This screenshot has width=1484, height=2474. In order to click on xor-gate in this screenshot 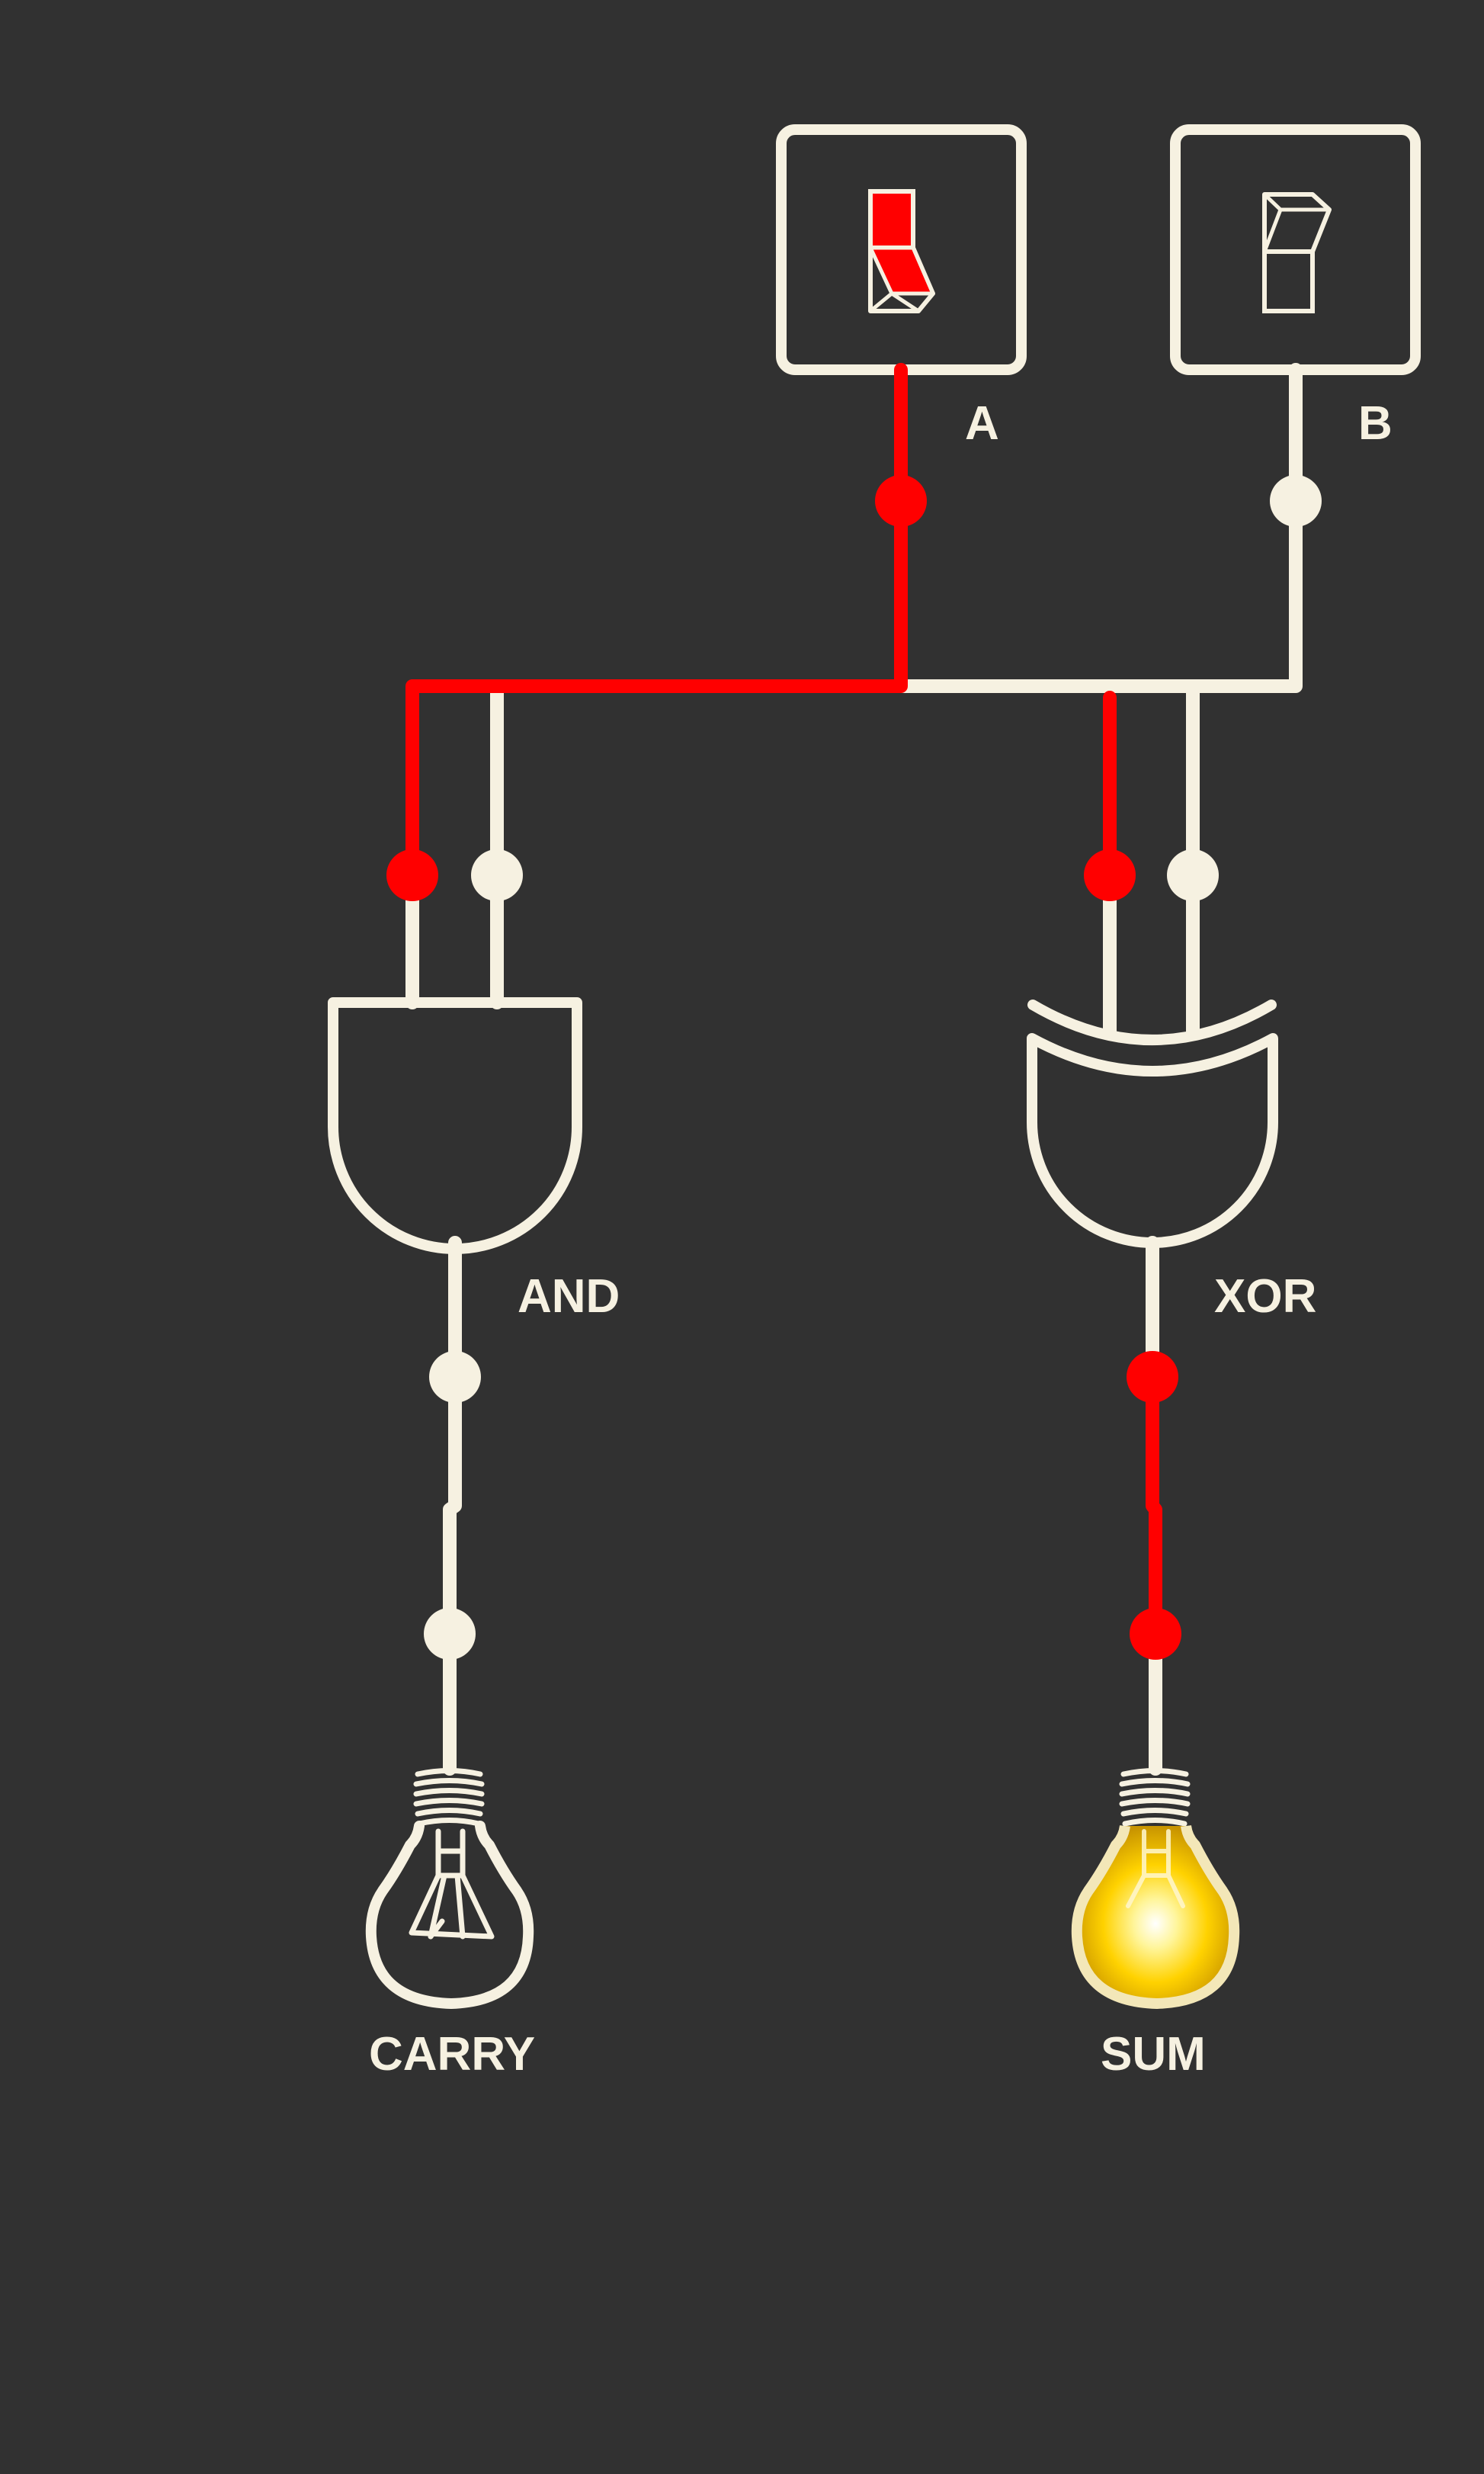, I will do `click(1152, 1124)`.